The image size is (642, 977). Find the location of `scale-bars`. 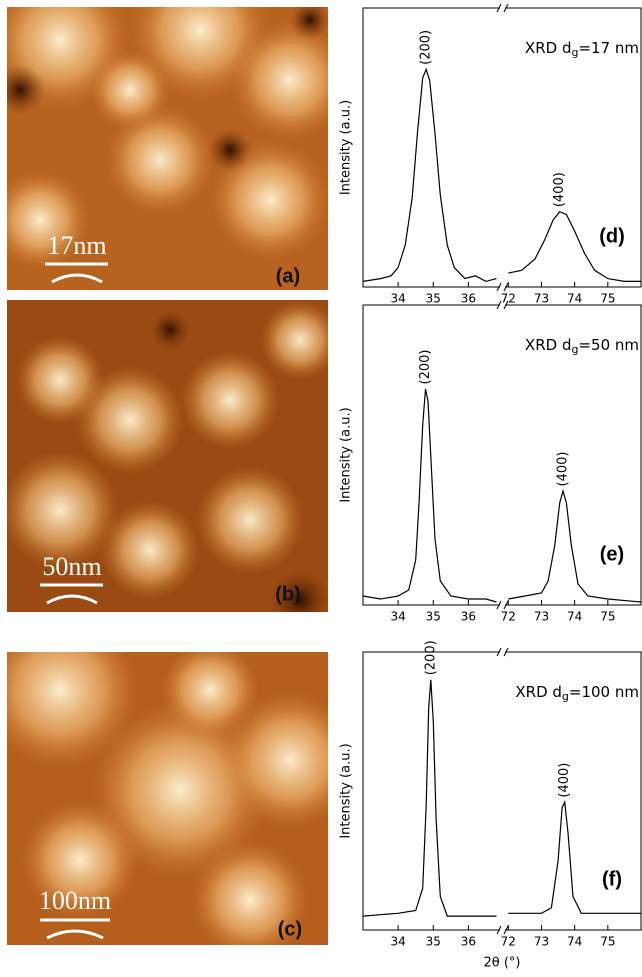

scale-bars is located at coordinates (75, 601).